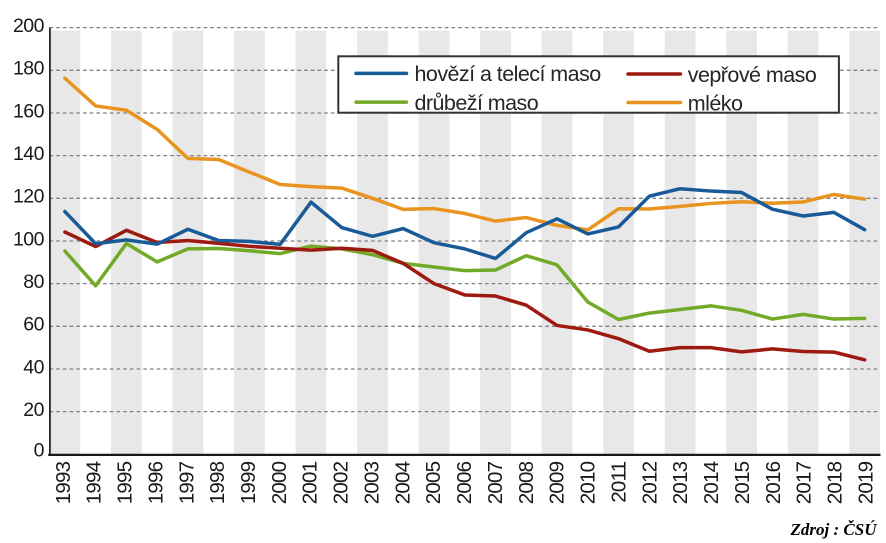 The image size is (886, 543). What do you see at coordinates (94, 482) in the screenshot?
I see `svg-text: 1994` at bounding box center [94, 482].